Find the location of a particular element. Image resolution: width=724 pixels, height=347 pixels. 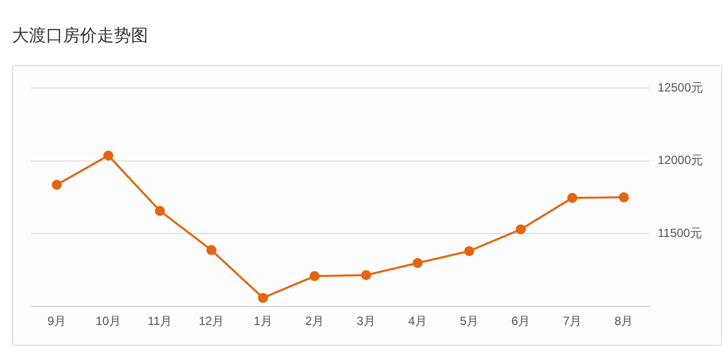

y-tick-label: 11500元 is located at coordinates (680, 233).